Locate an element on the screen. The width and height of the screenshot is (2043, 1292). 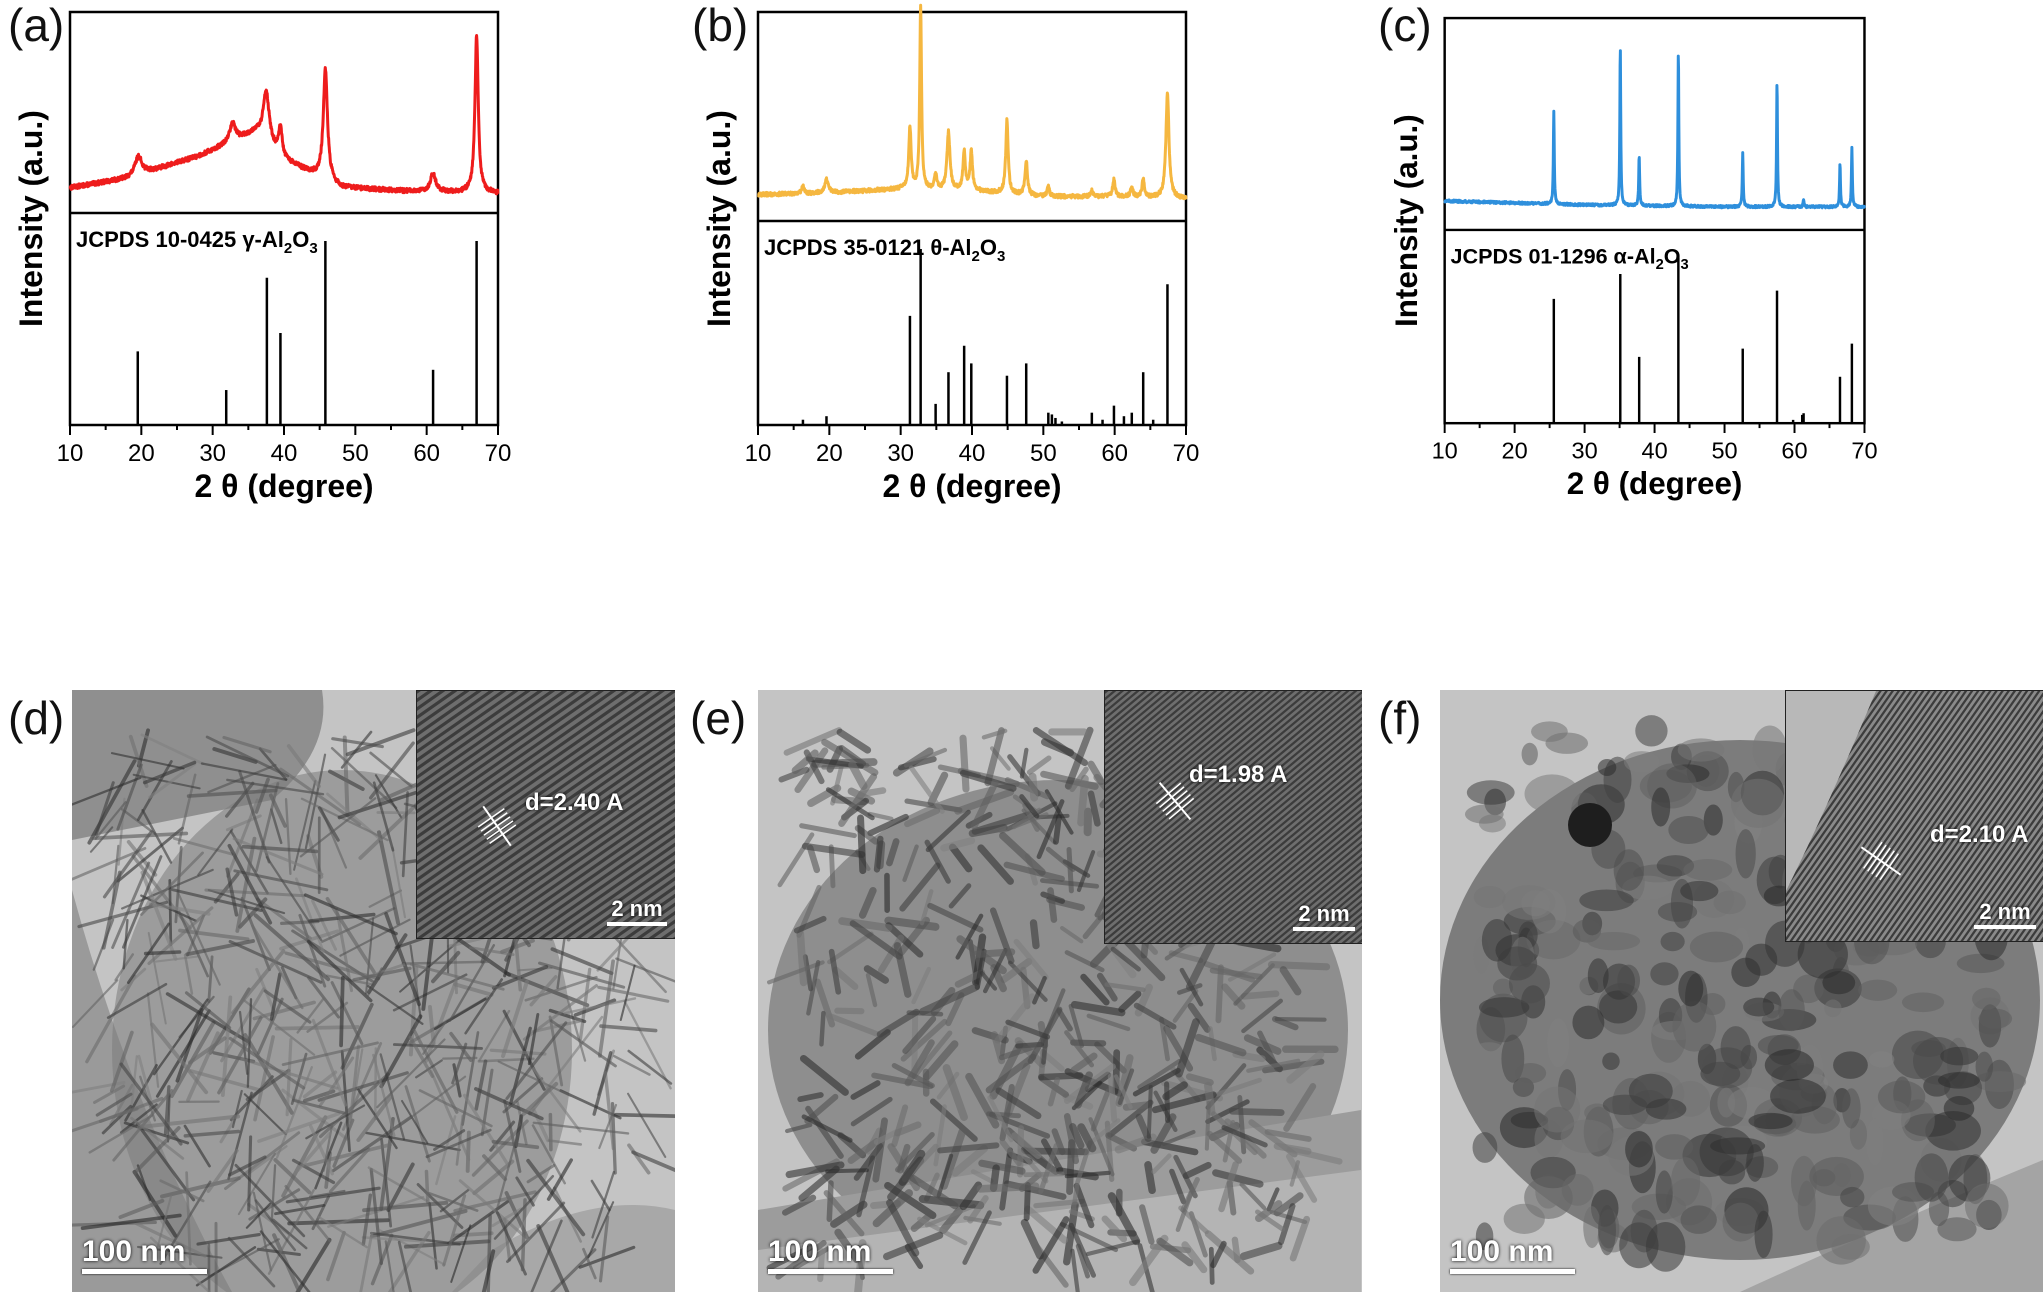
dense-particle is located at coordinates (1590, 825).